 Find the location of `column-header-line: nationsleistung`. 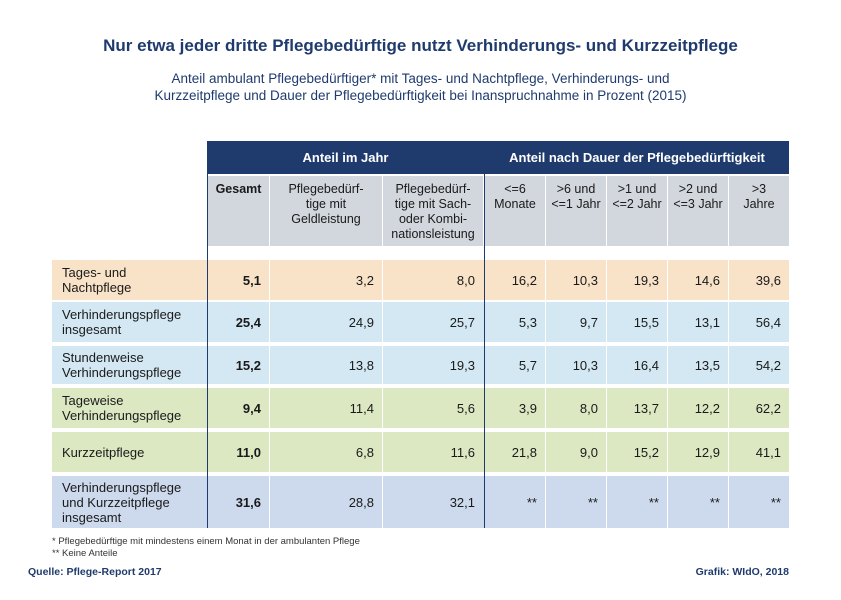

column-header-line: nationsleistung is located at coordinates (433, 234).